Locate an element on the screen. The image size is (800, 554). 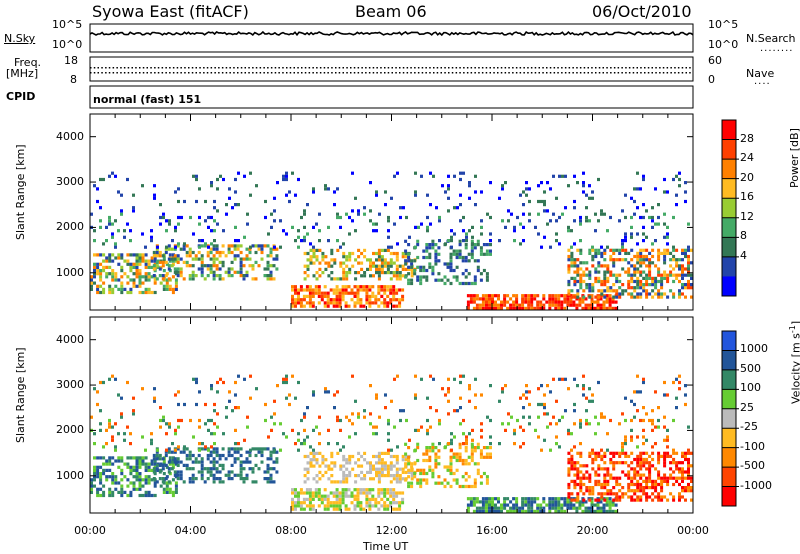
velocity-colorbar-tick-label: 25 is located at coordinates (747, 407).